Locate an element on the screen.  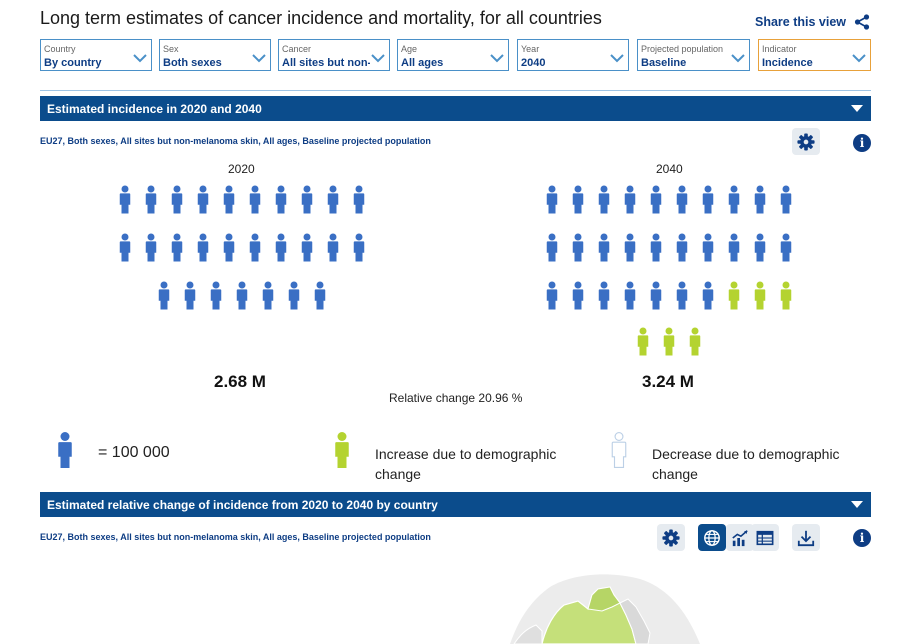
download-icon is located at coordinates (806, 538).